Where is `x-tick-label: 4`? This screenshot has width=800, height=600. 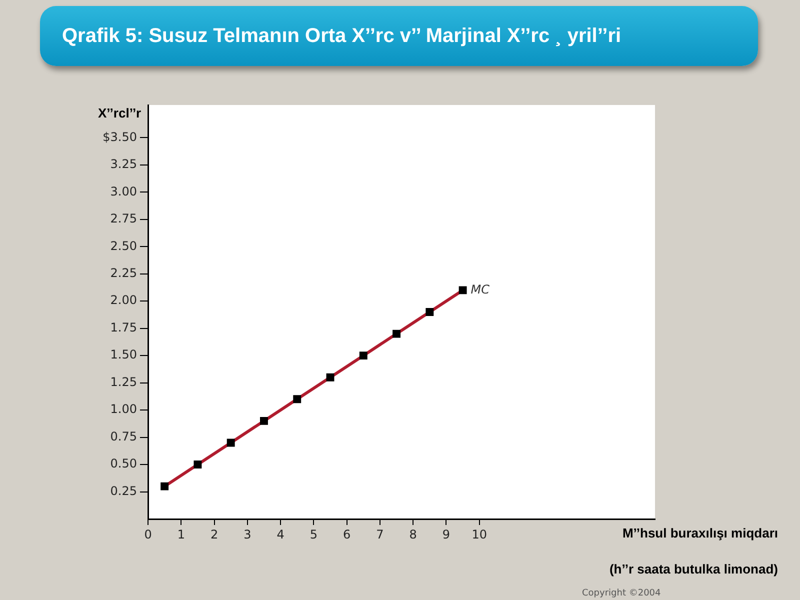
x-tick-label: 4 is located at coordinates (280, 534).